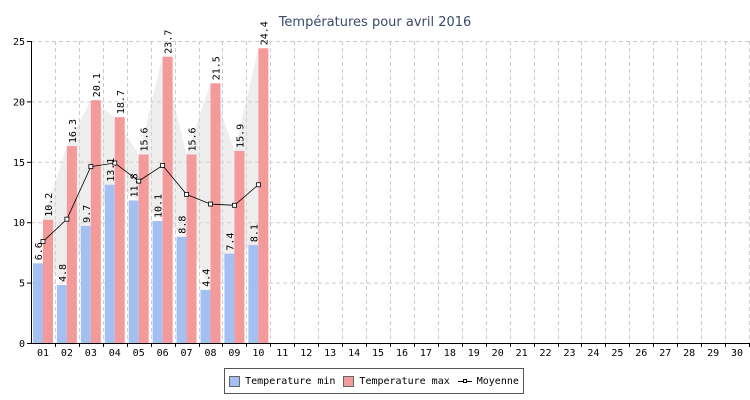  Describe the element at coordinates (404, 381) in the screenshot. I see `legend-label-max: Temperature max` at that location.